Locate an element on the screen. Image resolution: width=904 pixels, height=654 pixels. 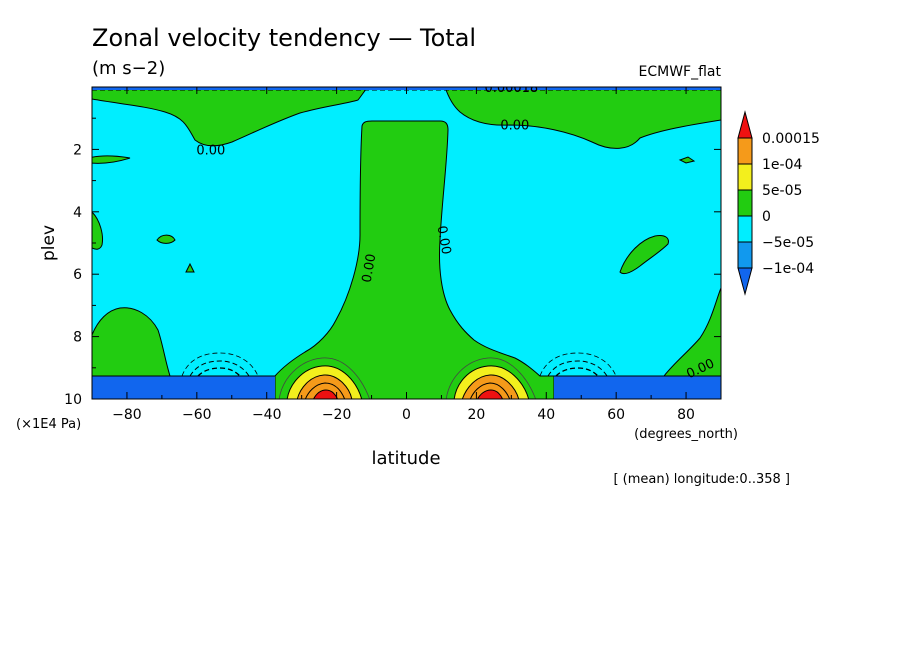
x-axis-units: (degrees_north) is located at coordinates (686, 434).